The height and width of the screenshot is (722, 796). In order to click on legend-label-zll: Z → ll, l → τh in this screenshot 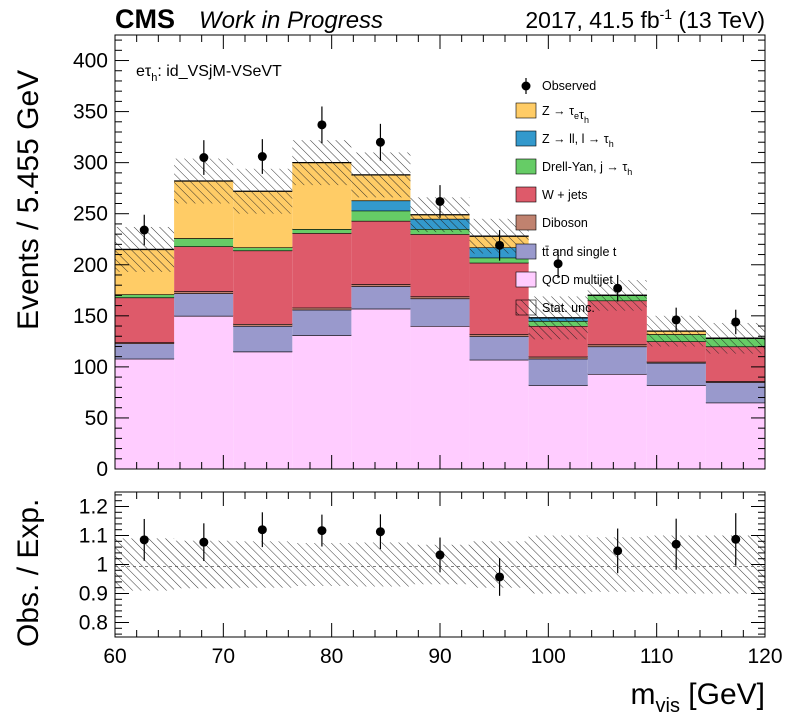, I will do `click(578, 140)`.